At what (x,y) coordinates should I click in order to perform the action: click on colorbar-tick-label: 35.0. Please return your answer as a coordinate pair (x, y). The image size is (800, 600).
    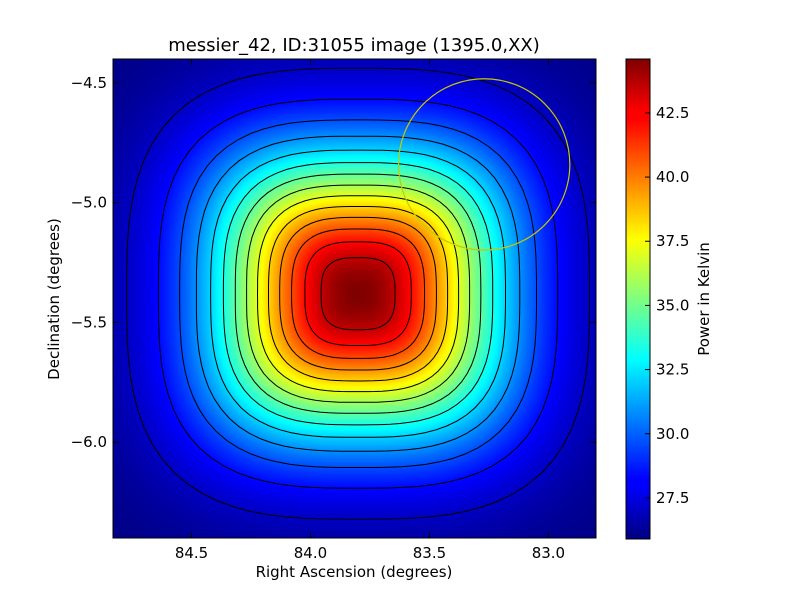
    Looking at the image, I should click on (672, 305).